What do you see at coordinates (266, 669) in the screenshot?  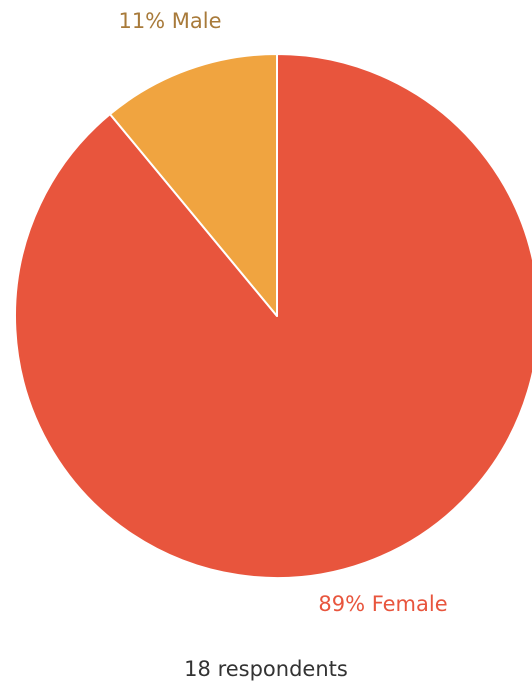 I see `caption: 18 respondents` at bounding box center [266, 669].